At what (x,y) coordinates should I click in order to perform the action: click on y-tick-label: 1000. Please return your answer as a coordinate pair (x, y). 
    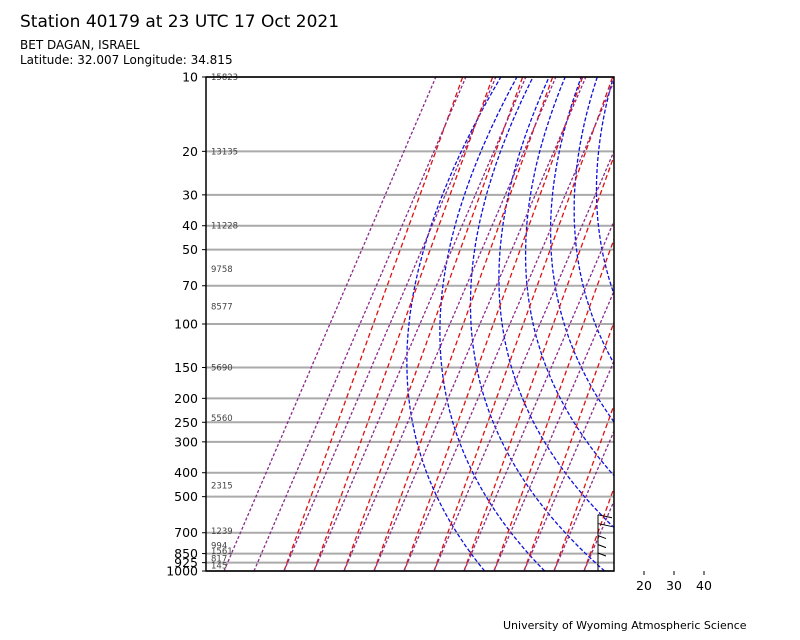
    Looking at the image, I should click on (182, 571).